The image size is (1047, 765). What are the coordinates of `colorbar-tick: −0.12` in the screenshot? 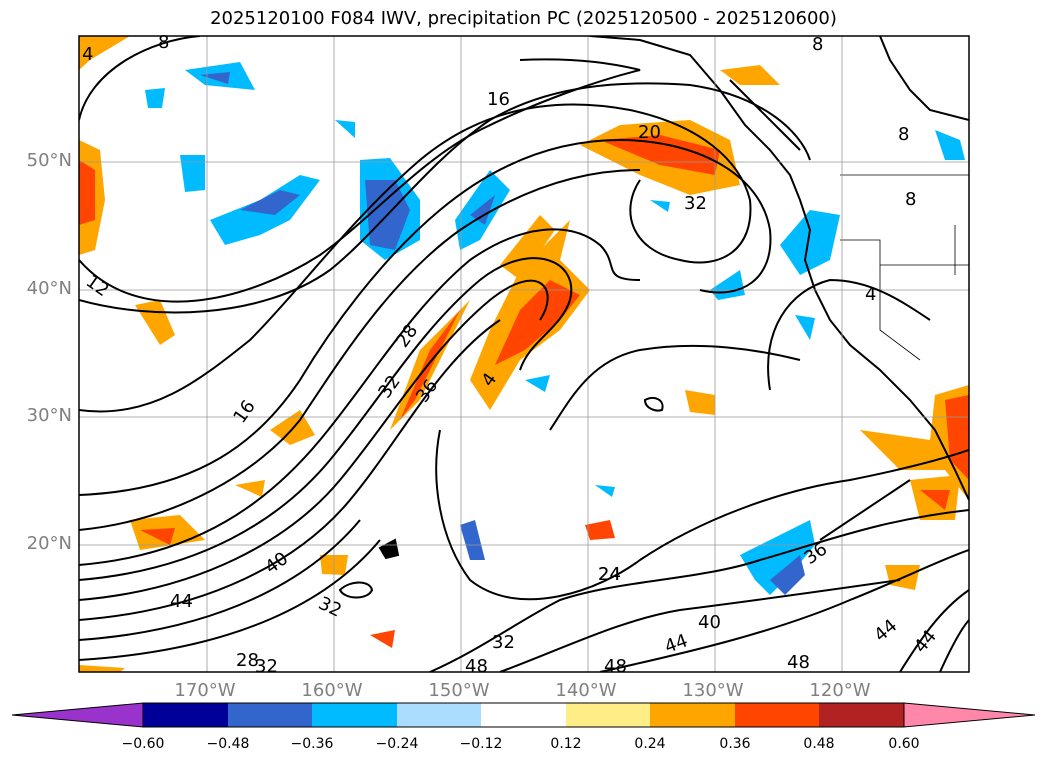 It's located at (481, 744).